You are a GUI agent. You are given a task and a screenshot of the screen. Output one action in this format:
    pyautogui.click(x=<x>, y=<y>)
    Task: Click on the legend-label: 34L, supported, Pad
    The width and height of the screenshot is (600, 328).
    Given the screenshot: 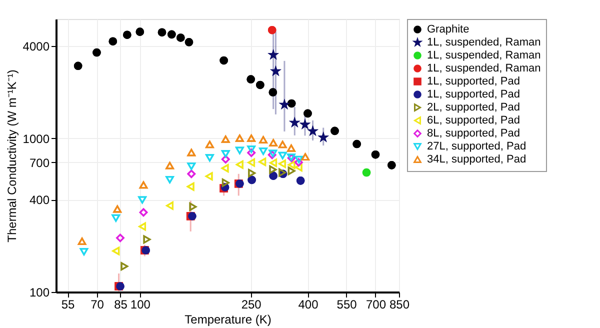 What is the action you would take?
    pyautogui.click(x=476, y=160)
    